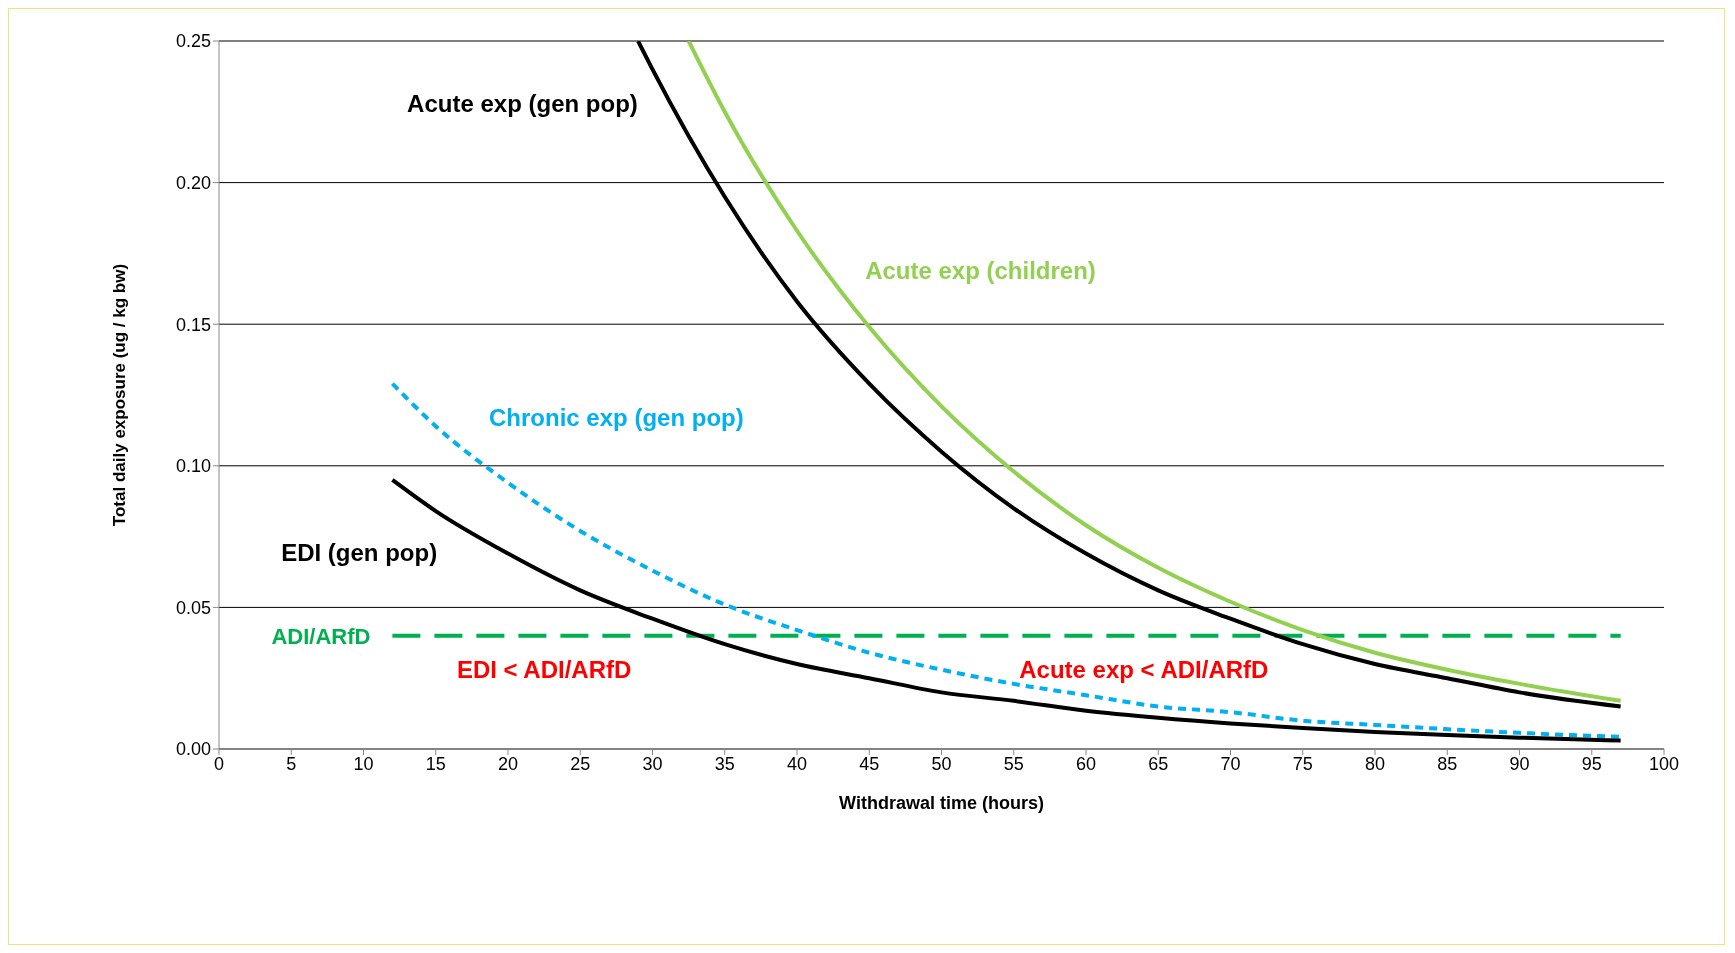  What do you see at coordinates (193, 324) in the screenshot?
I see `y-tick-label: 0.15` at bounding box center [193, 324].